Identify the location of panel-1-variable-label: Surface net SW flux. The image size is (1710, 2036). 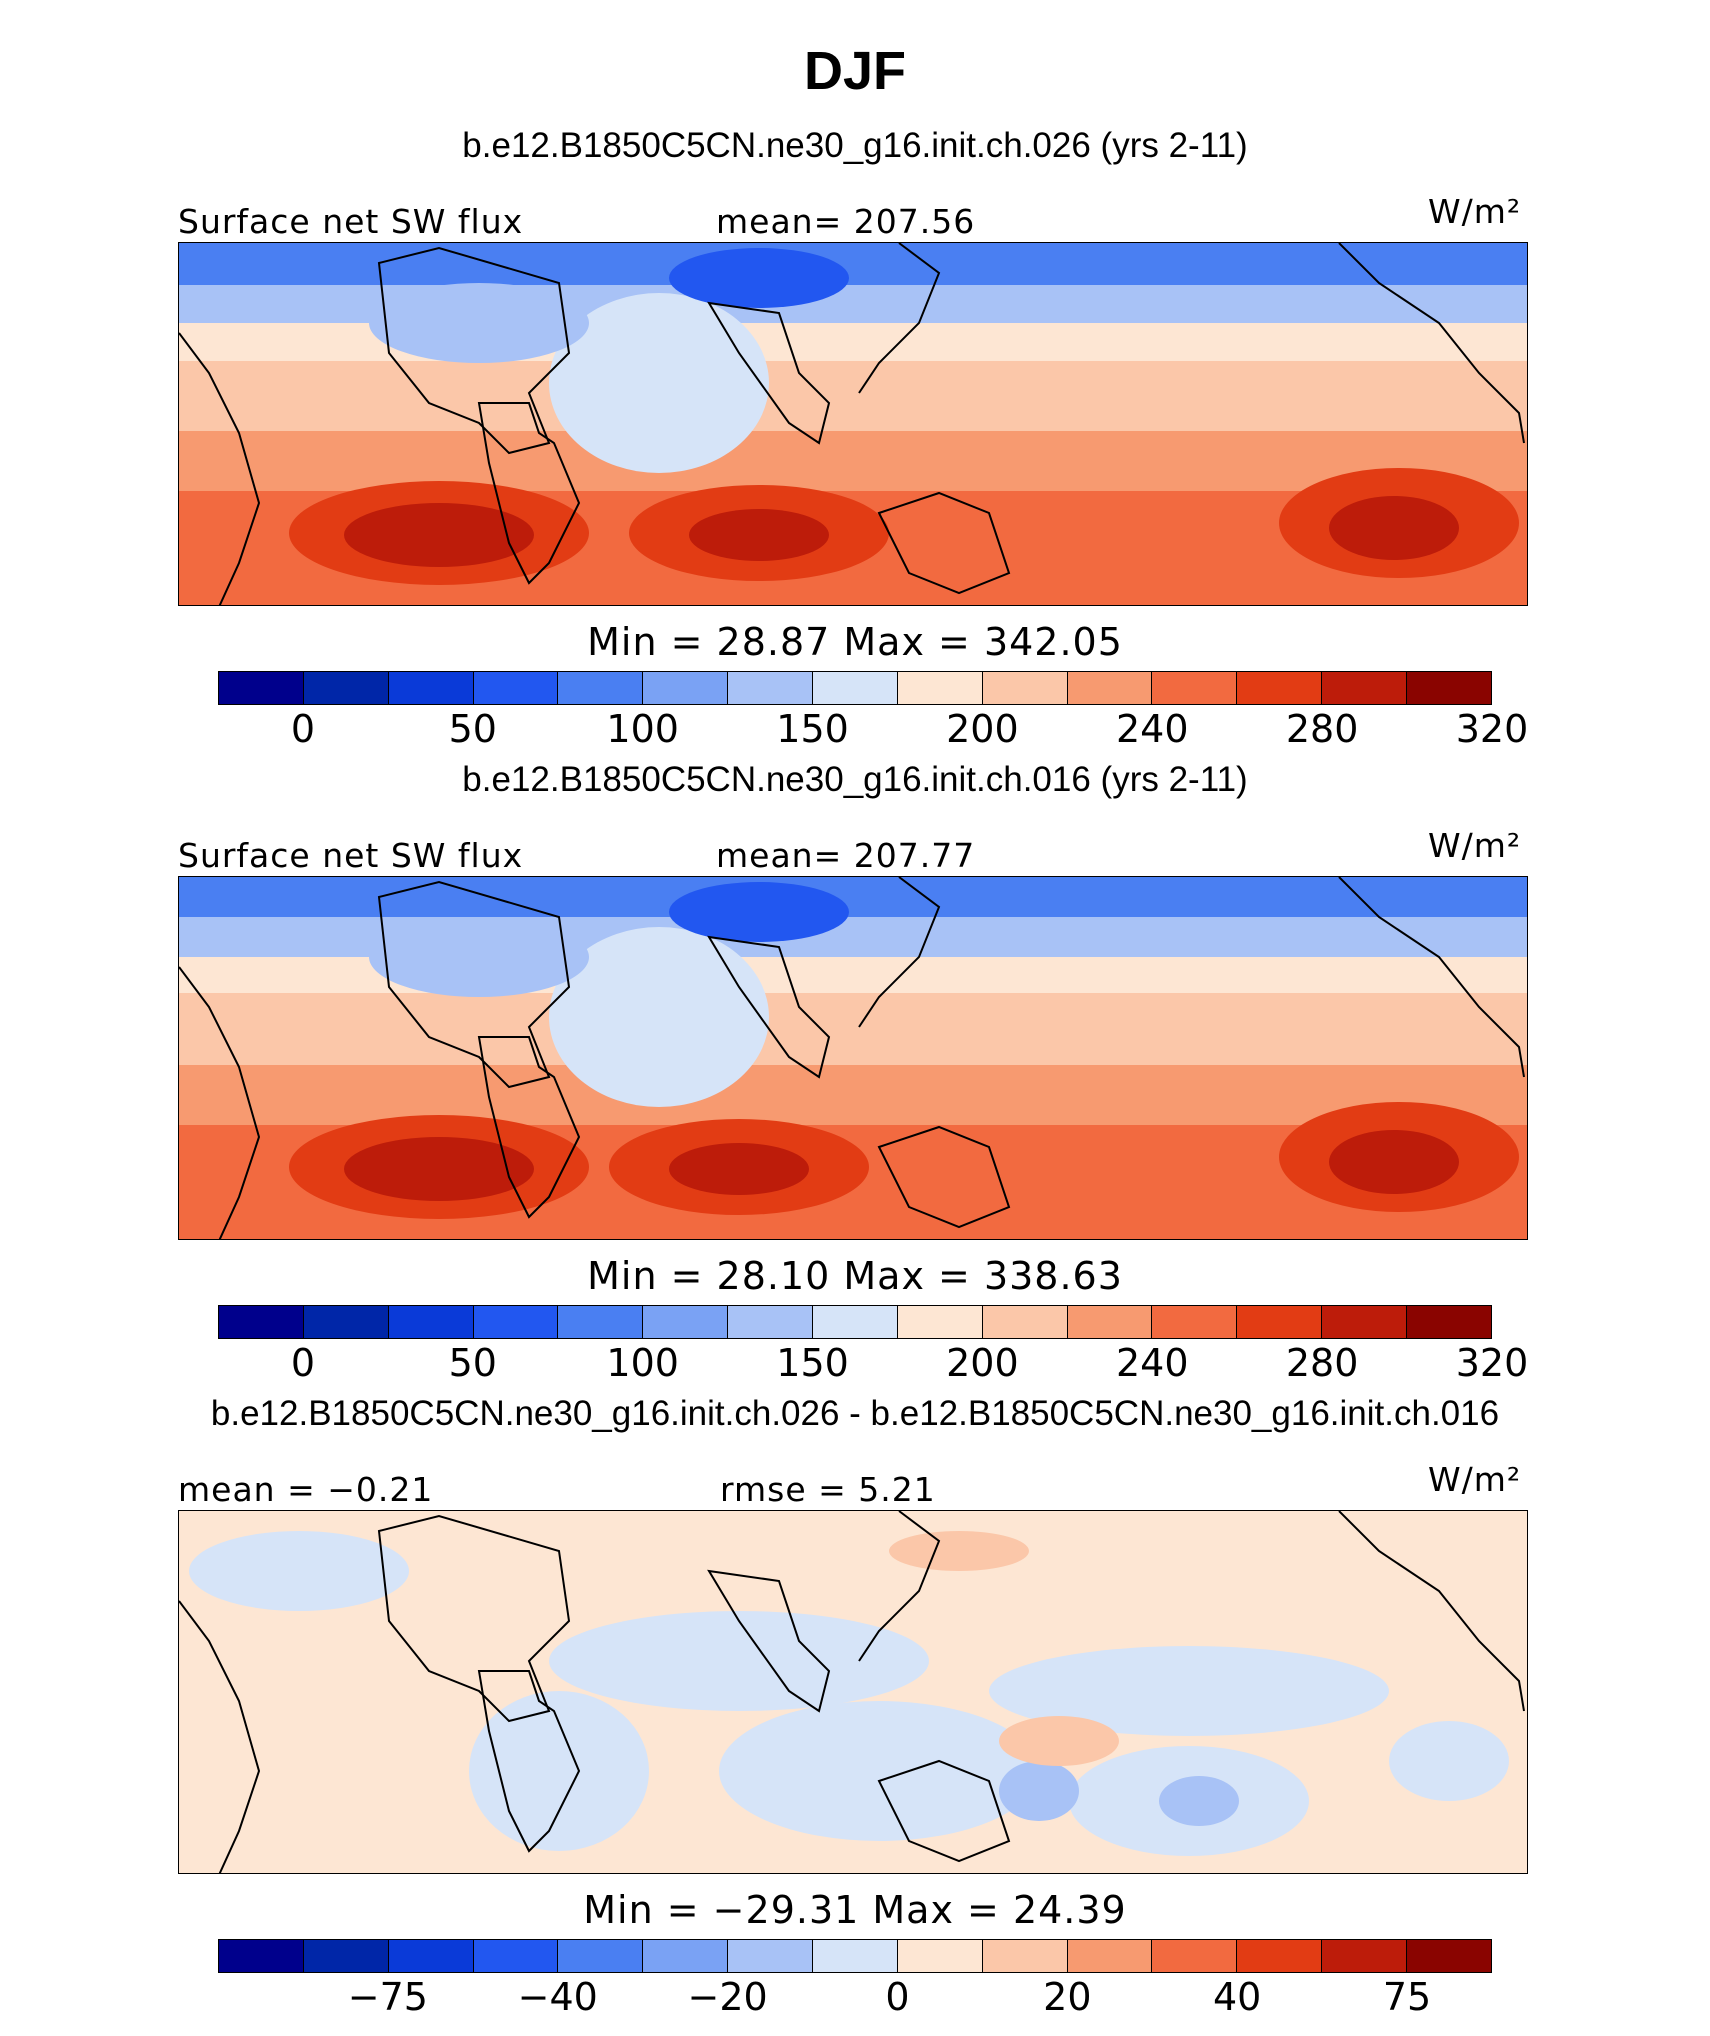
(351, 221).